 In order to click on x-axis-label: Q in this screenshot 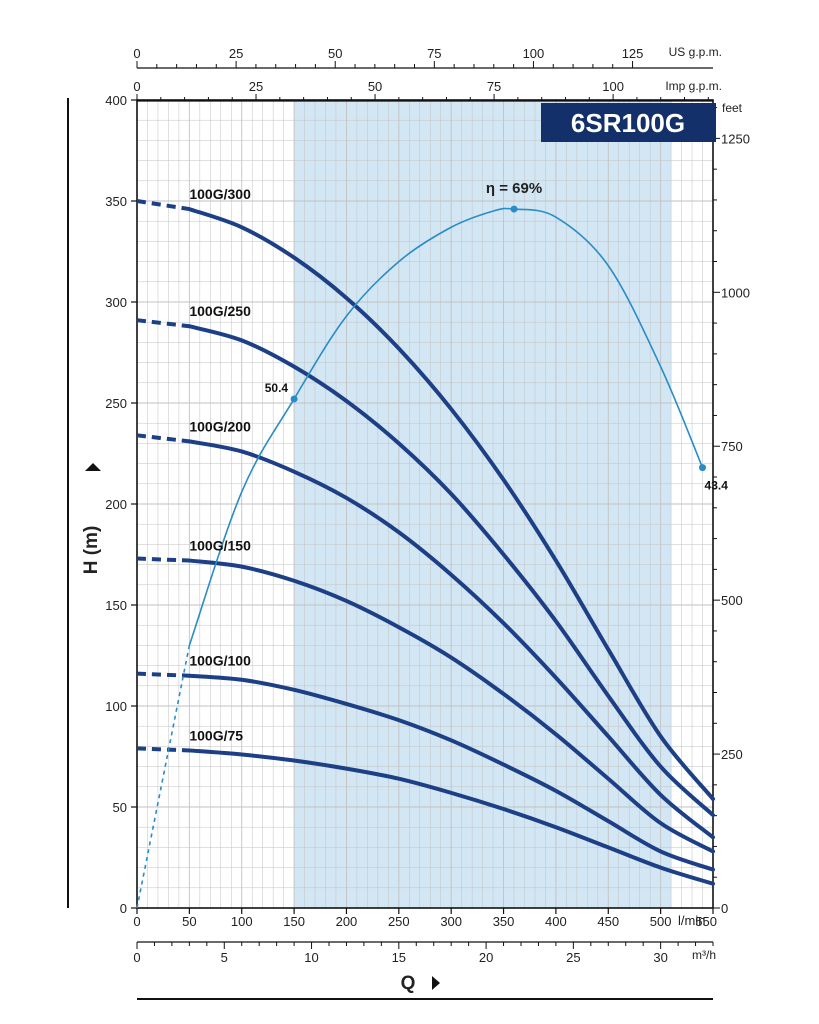, I will do `click(408, 983)`.